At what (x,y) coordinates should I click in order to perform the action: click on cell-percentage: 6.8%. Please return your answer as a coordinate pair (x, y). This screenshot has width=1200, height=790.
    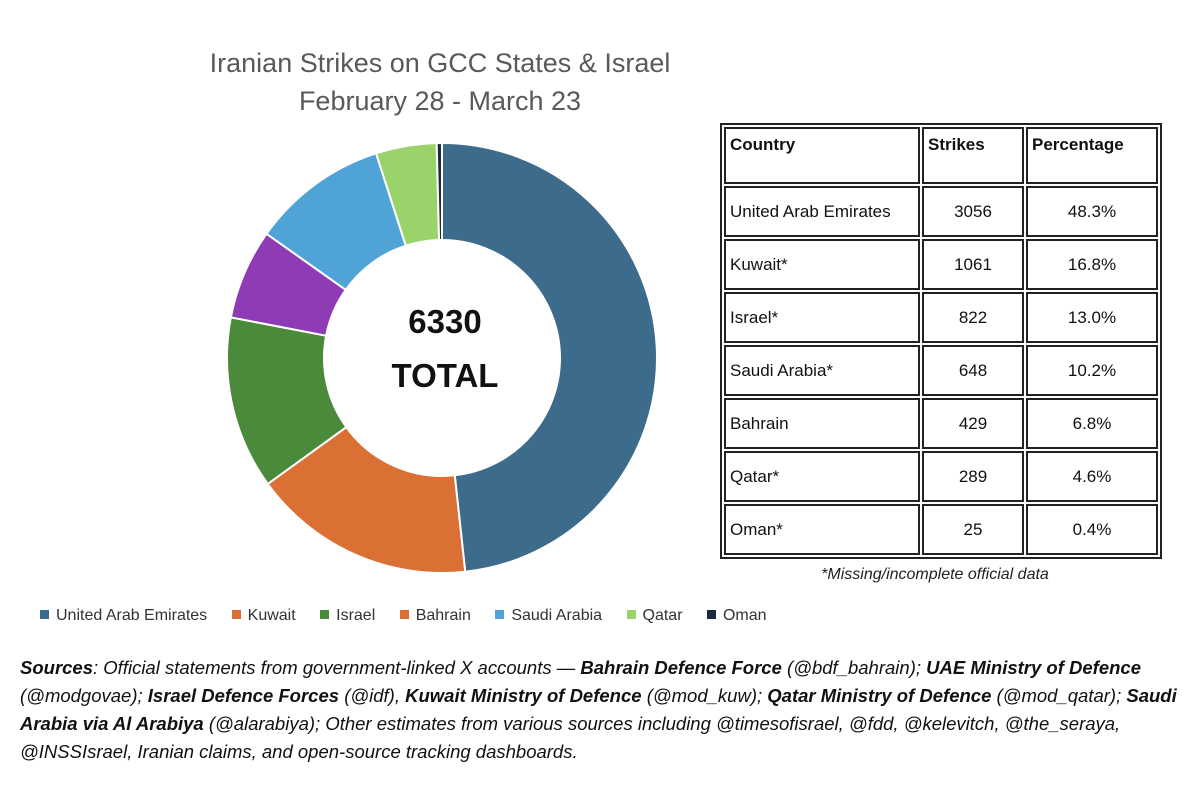
    Looking at the image, I should click on (1092, 423).